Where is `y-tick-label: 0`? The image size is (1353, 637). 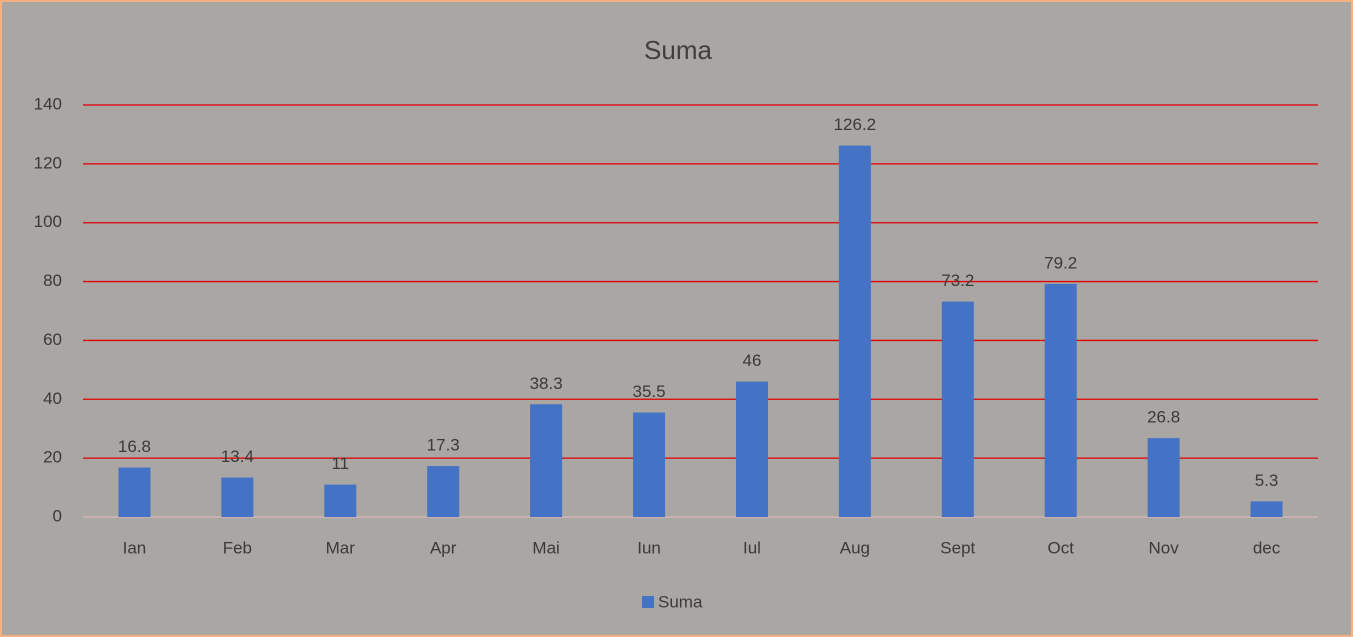 y-tick-label: 0 is located at coordinates (57, 515).